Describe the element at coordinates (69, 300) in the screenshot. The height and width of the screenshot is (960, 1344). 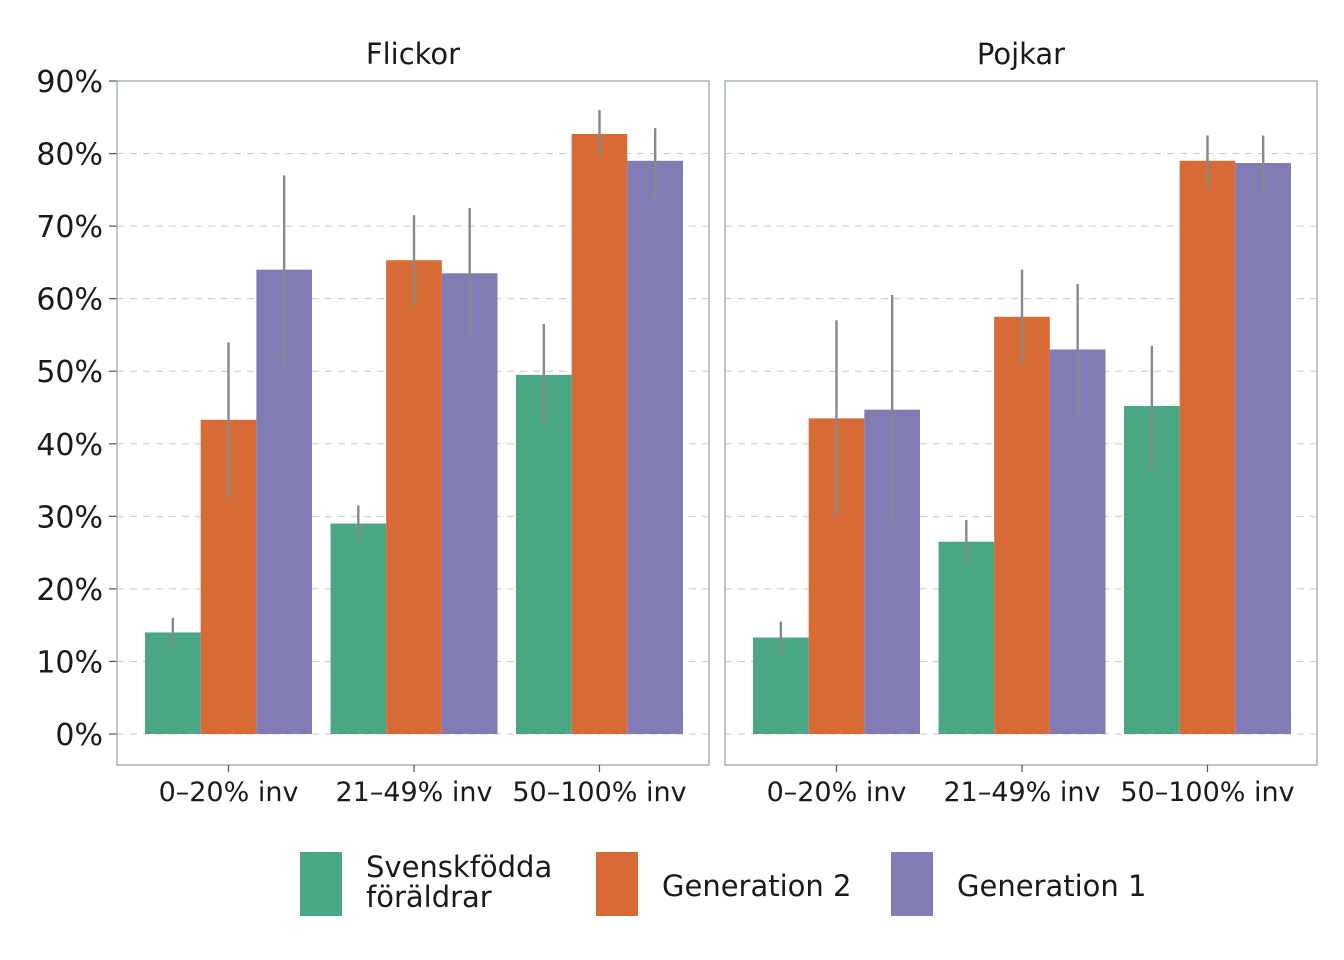
I see `y-tick-label: 60%` at that location.